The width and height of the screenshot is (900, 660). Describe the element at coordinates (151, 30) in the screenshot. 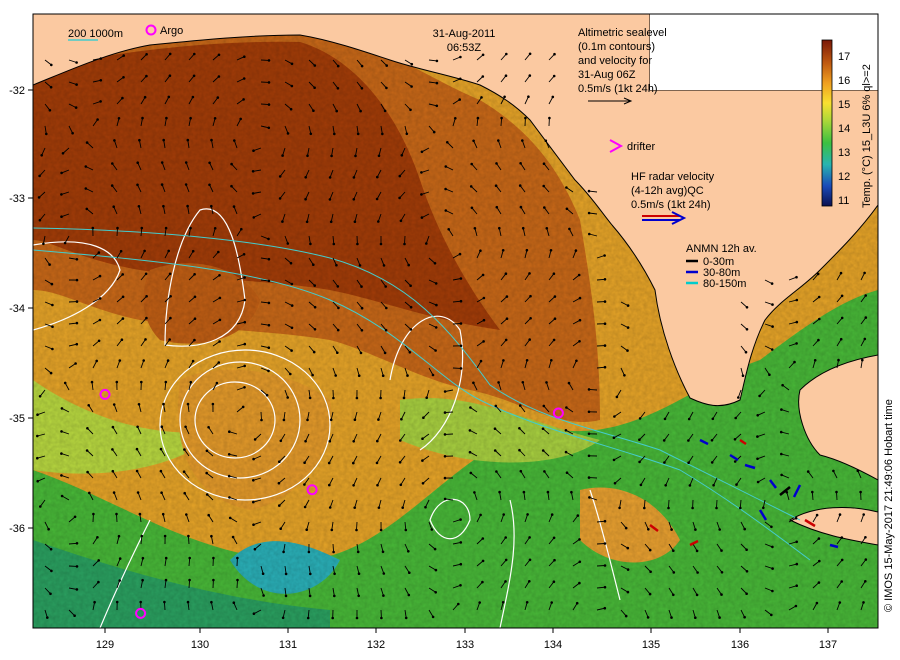

I see `argo-marker-icon` at that location.